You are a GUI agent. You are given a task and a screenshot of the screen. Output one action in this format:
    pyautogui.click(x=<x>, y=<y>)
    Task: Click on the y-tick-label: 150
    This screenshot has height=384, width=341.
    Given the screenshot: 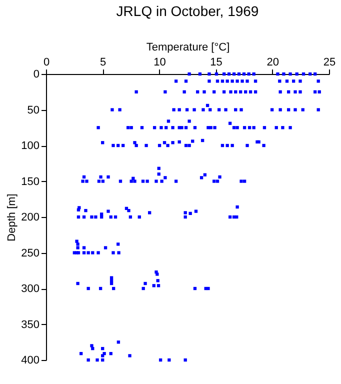 What is the action you would take?
    pyautogui.click(x=30, y=182)
    